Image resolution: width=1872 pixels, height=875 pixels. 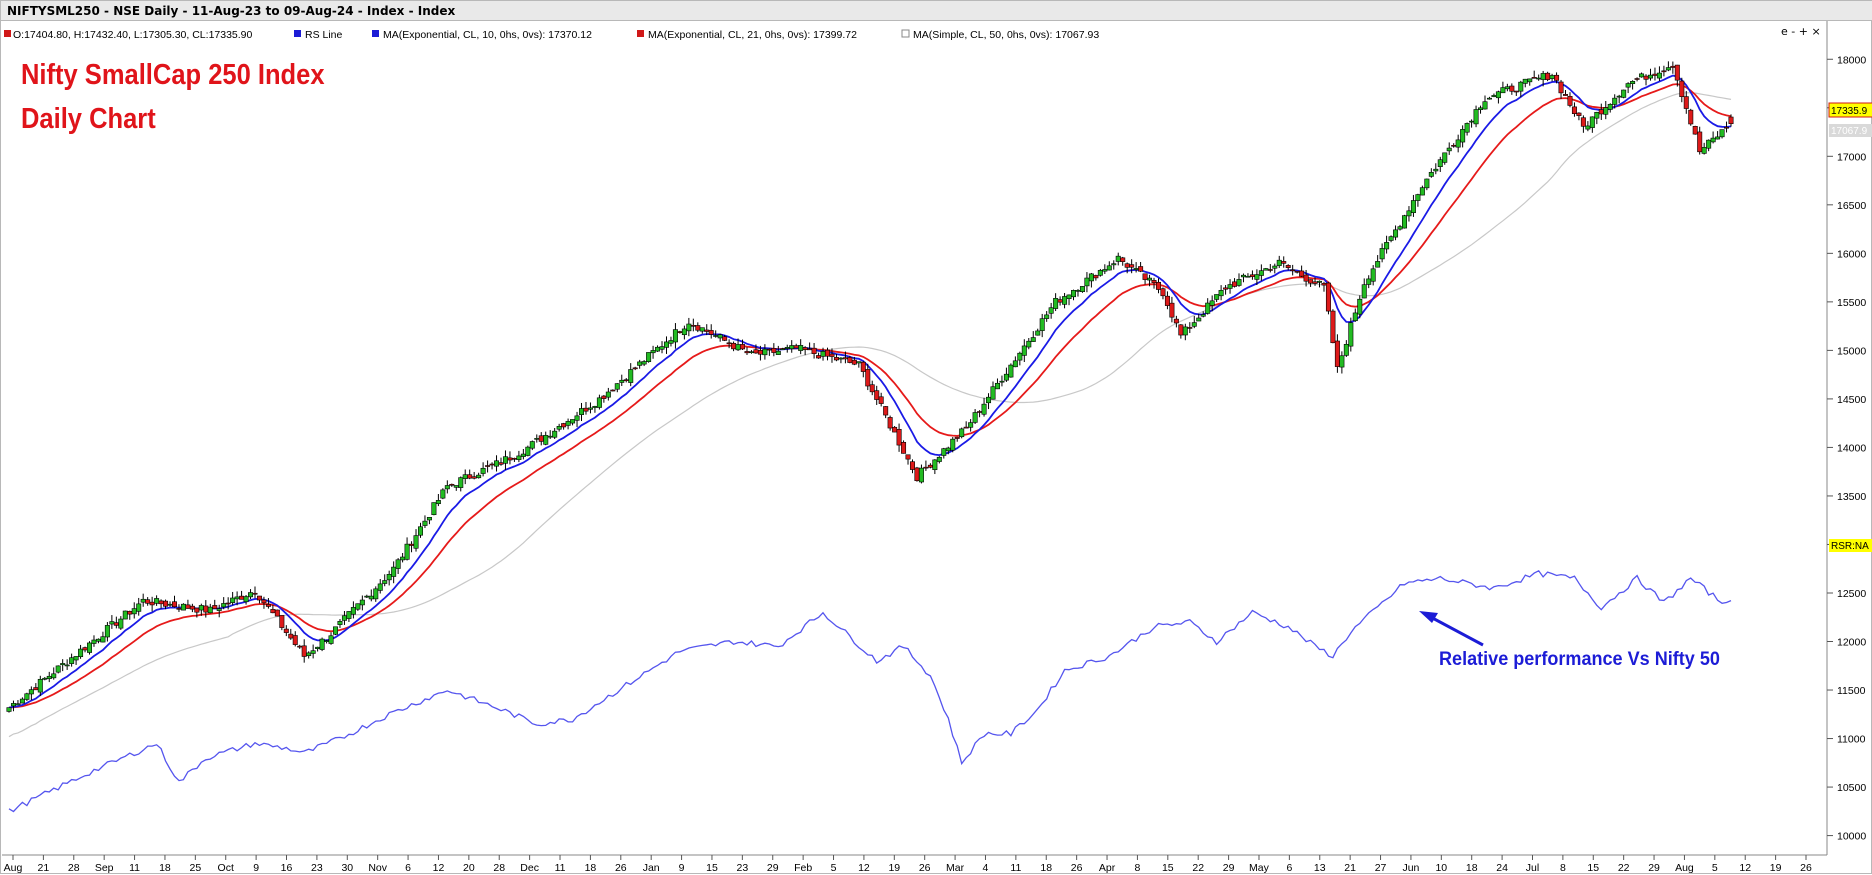 I want to click on x-tick-label: 10, so click(x=1441, y=868).